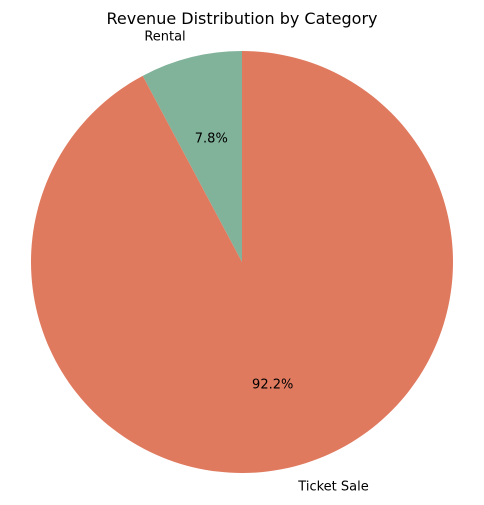 The width and height of the screenshot is (484, 505). Describe the element at coordinates (332, 487) in the screenshot. I see `category-label-ticket-sale: Ticket Sale` at that location.